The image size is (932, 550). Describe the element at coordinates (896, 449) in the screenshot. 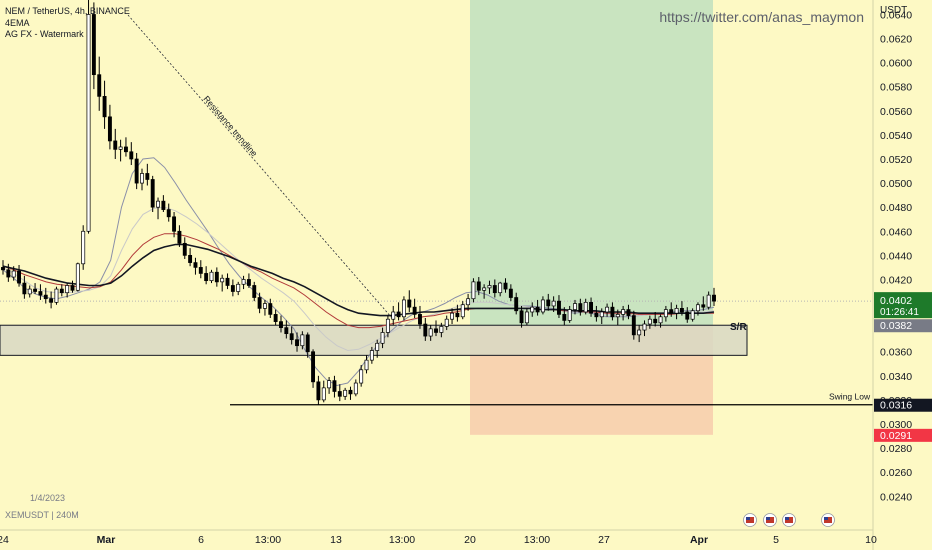

I see `y-tick-label: 0.0280` at that location.